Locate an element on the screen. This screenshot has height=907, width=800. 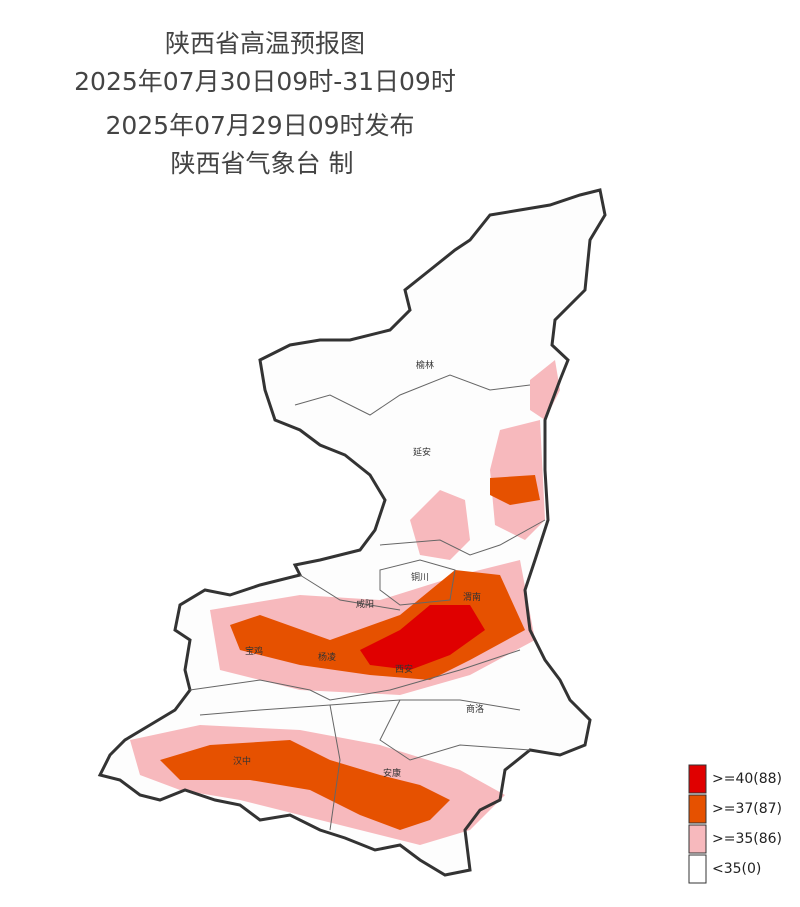
city-label: 商洛 is located at coordinates (475, 709).